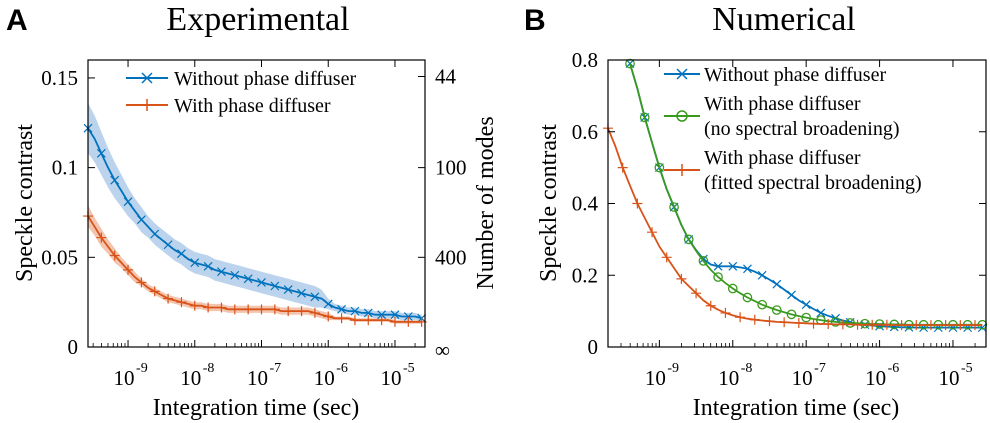 The image size is (990, 423). What do you see at coordinates (451, 257) in the screenshot?
I see `a-y2-tick-label-2: 400` at bounding box center [451, 257].